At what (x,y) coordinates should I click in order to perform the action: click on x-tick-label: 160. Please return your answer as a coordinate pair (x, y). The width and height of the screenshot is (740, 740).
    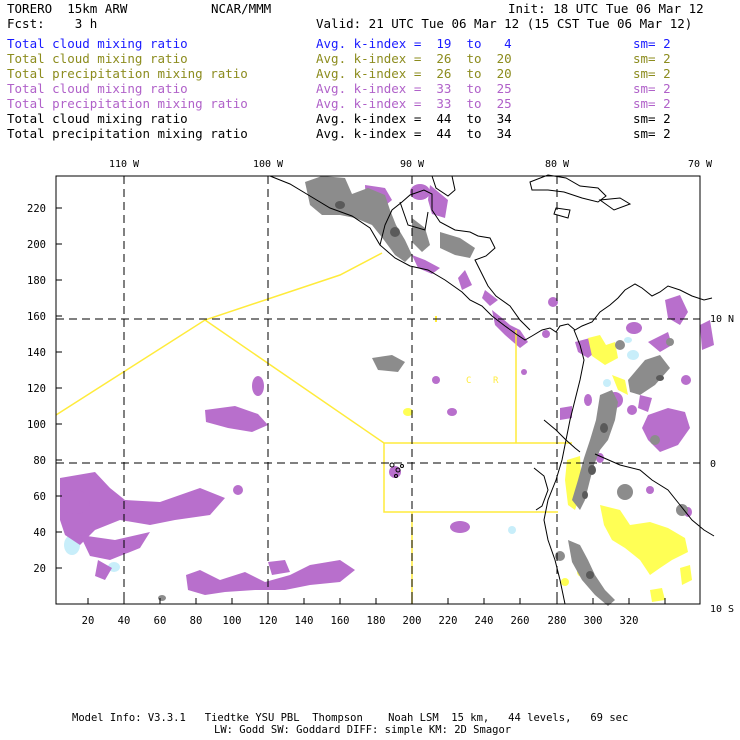
    Looking at the image, I should click on (340, 621).